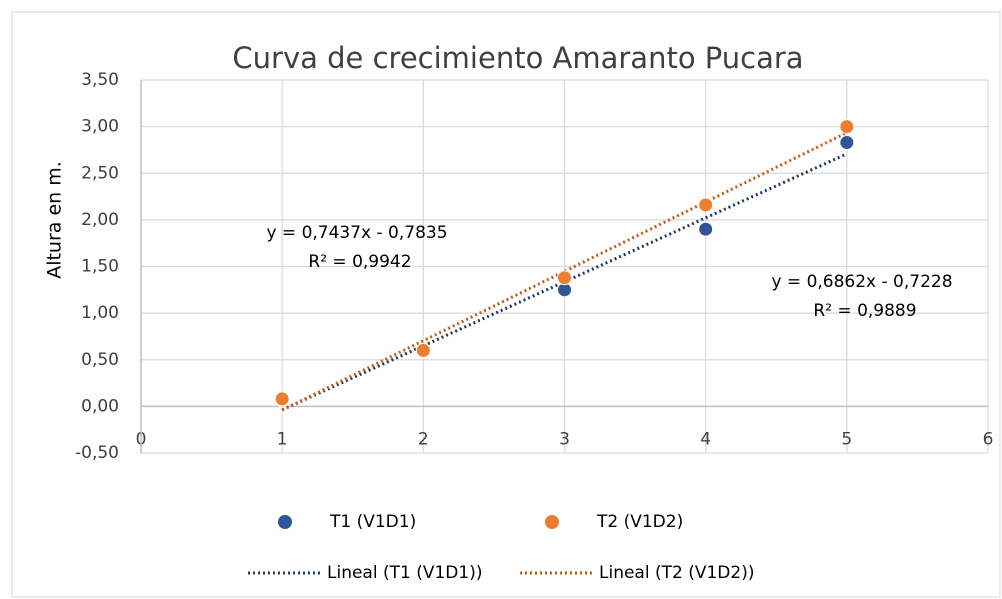  I want to click on y-tick-label: 0,00, so click(100, 406).